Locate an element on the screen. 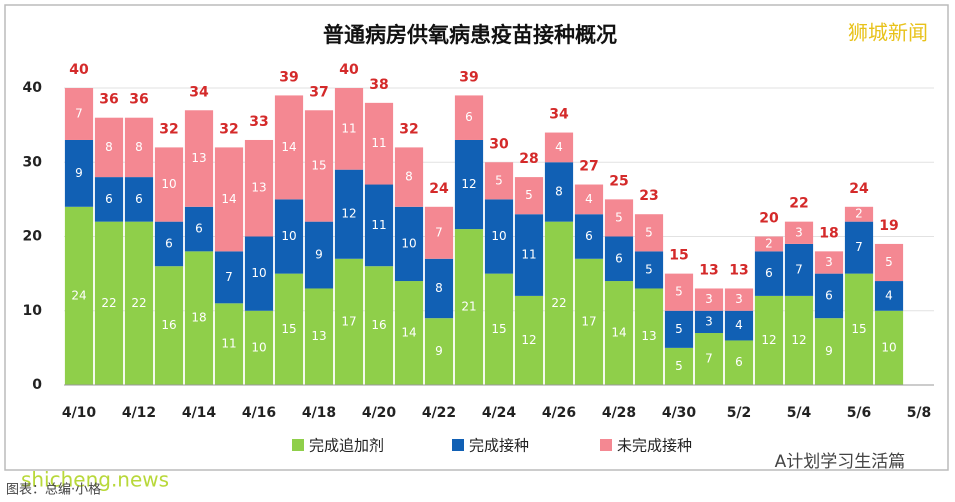 This screenshot has width=955, height=502. y-tick-label: 20 is located at coordinates (33, 237).